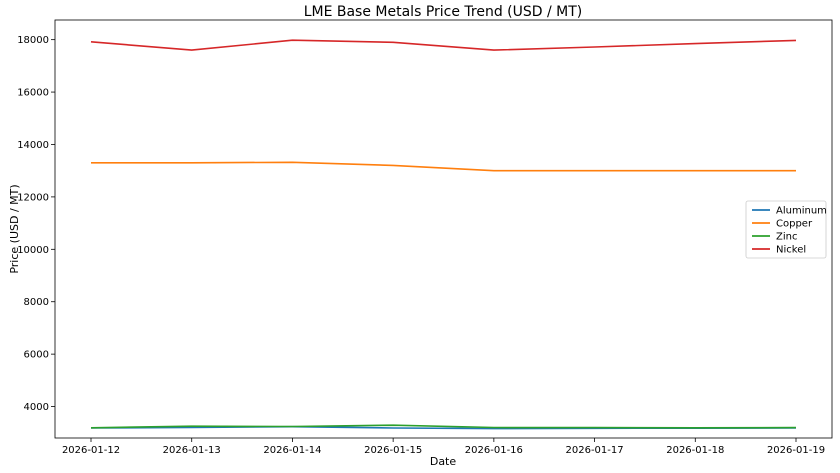  What do you see at coordinates (796, 450) in the screenshot?
I see `x-tick-label: 2026-01-19` at bounding box center [796, 450].